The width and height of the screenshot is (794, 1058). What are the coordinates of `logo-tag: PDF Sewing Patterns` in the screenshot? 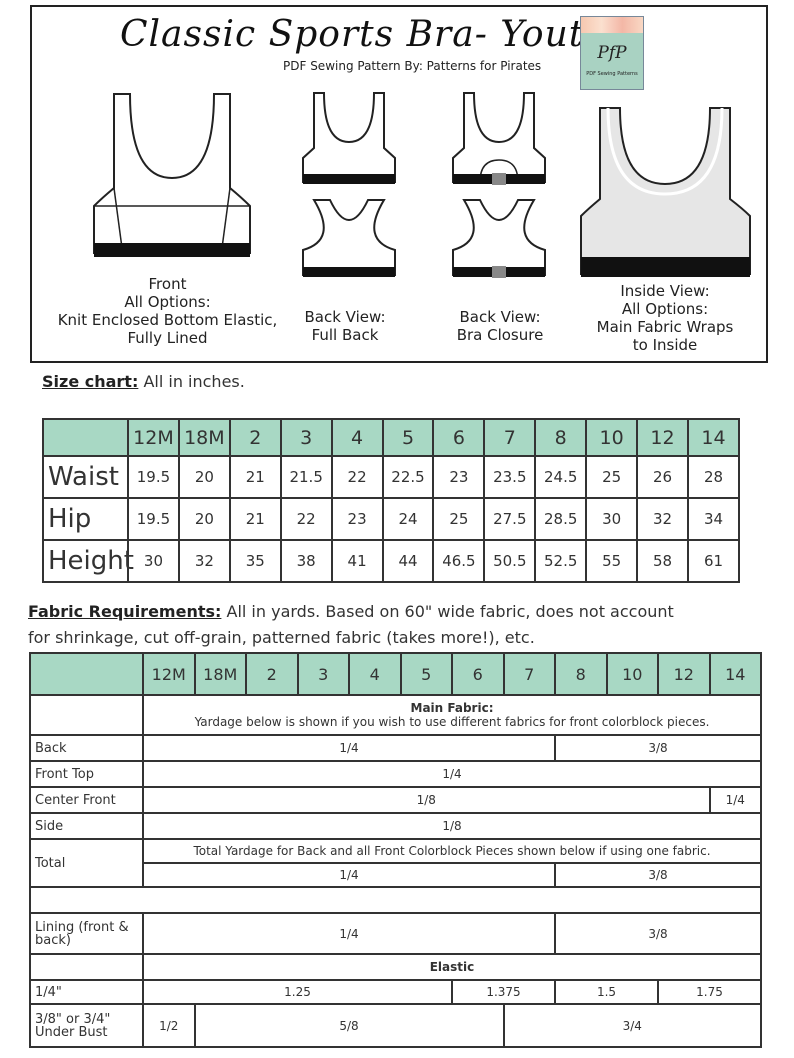 It's located at (612, 74).